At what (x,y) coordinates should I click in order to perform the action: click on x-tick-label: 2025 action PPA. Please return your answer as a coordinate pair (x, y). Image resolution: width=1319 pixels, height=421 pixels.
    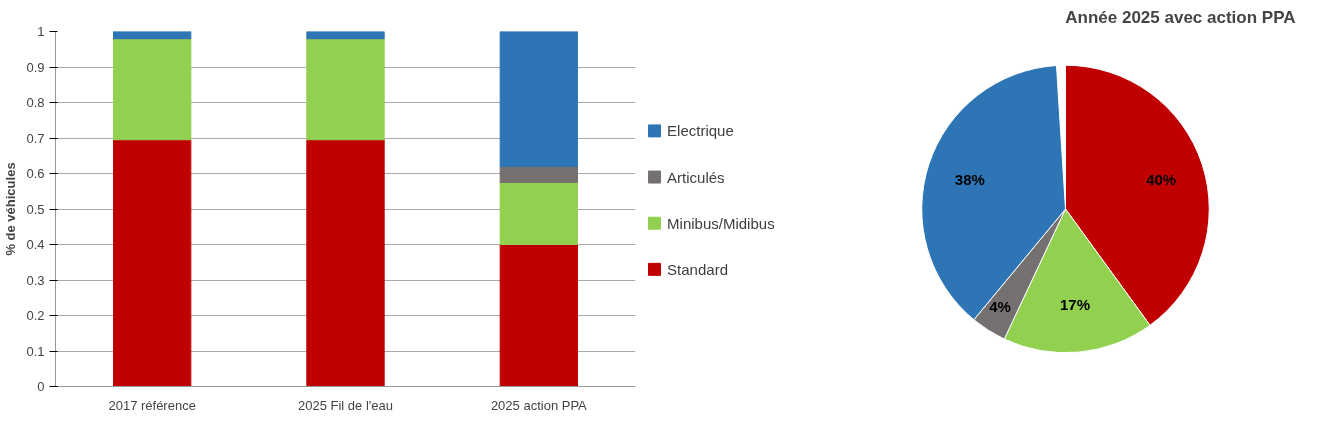
    Looking at the image, I should click on (539, 405).